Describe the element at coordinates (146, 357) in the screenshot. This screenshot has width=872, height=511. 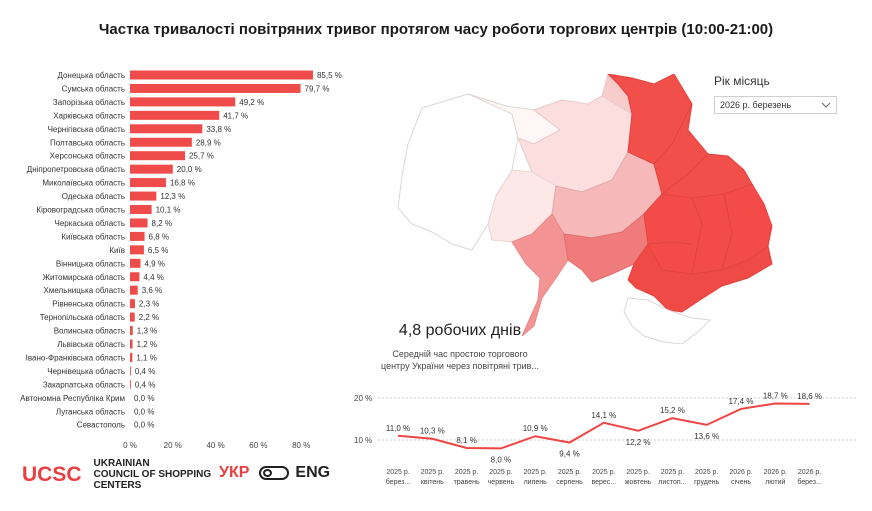
I see `bar-value-label: 1,1 %` at that location.